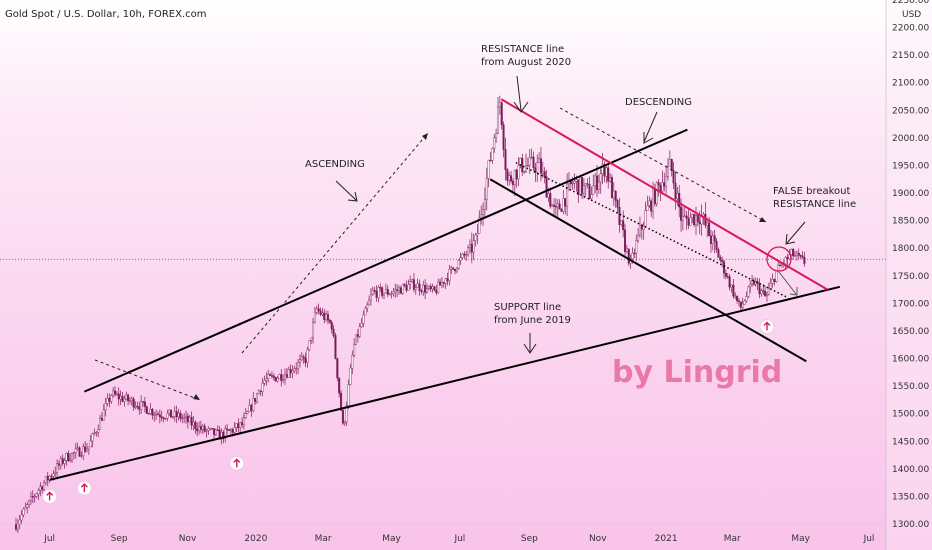 The height and width of the screenshot is (550, 932). Describe the element at coordinates (522, 49) in the screenshot. I see `ann-resistance-1: RESISTANCE line` at that location.